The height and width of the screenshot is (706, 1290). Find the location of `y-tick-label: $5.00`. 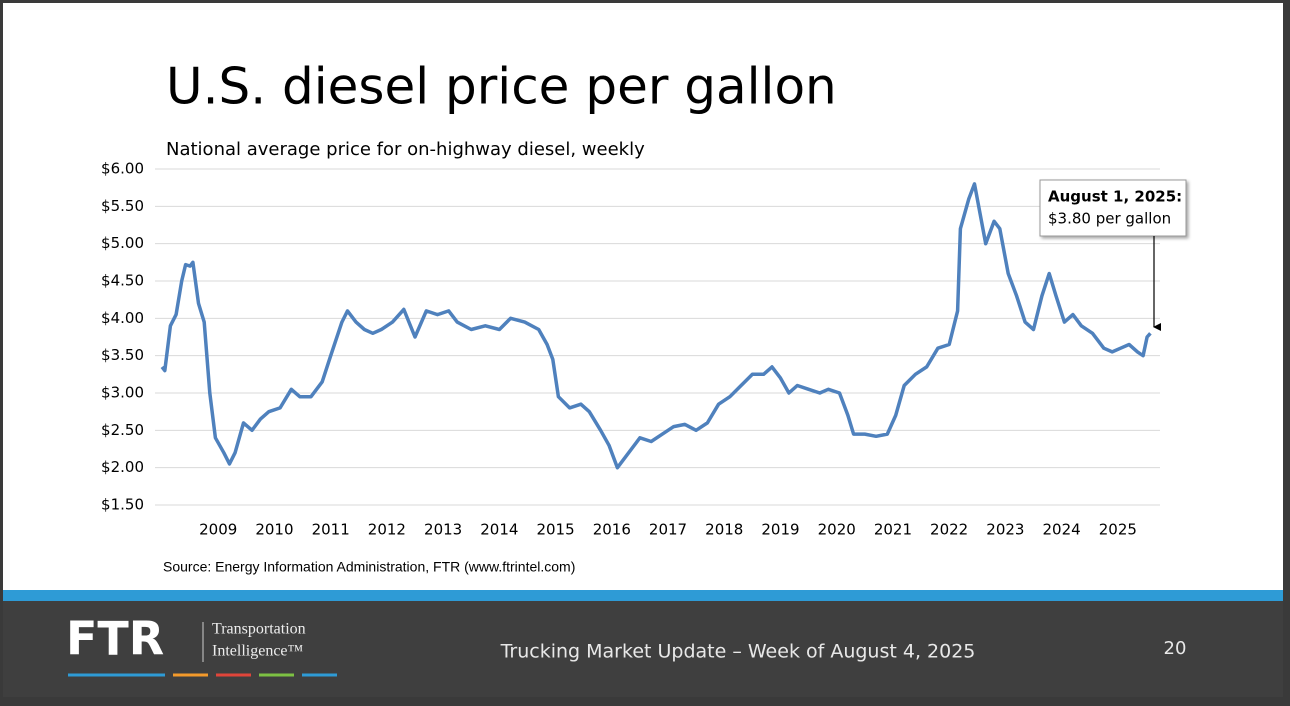

y-tick-label: $5.00 is located at coordinates (122, 243).